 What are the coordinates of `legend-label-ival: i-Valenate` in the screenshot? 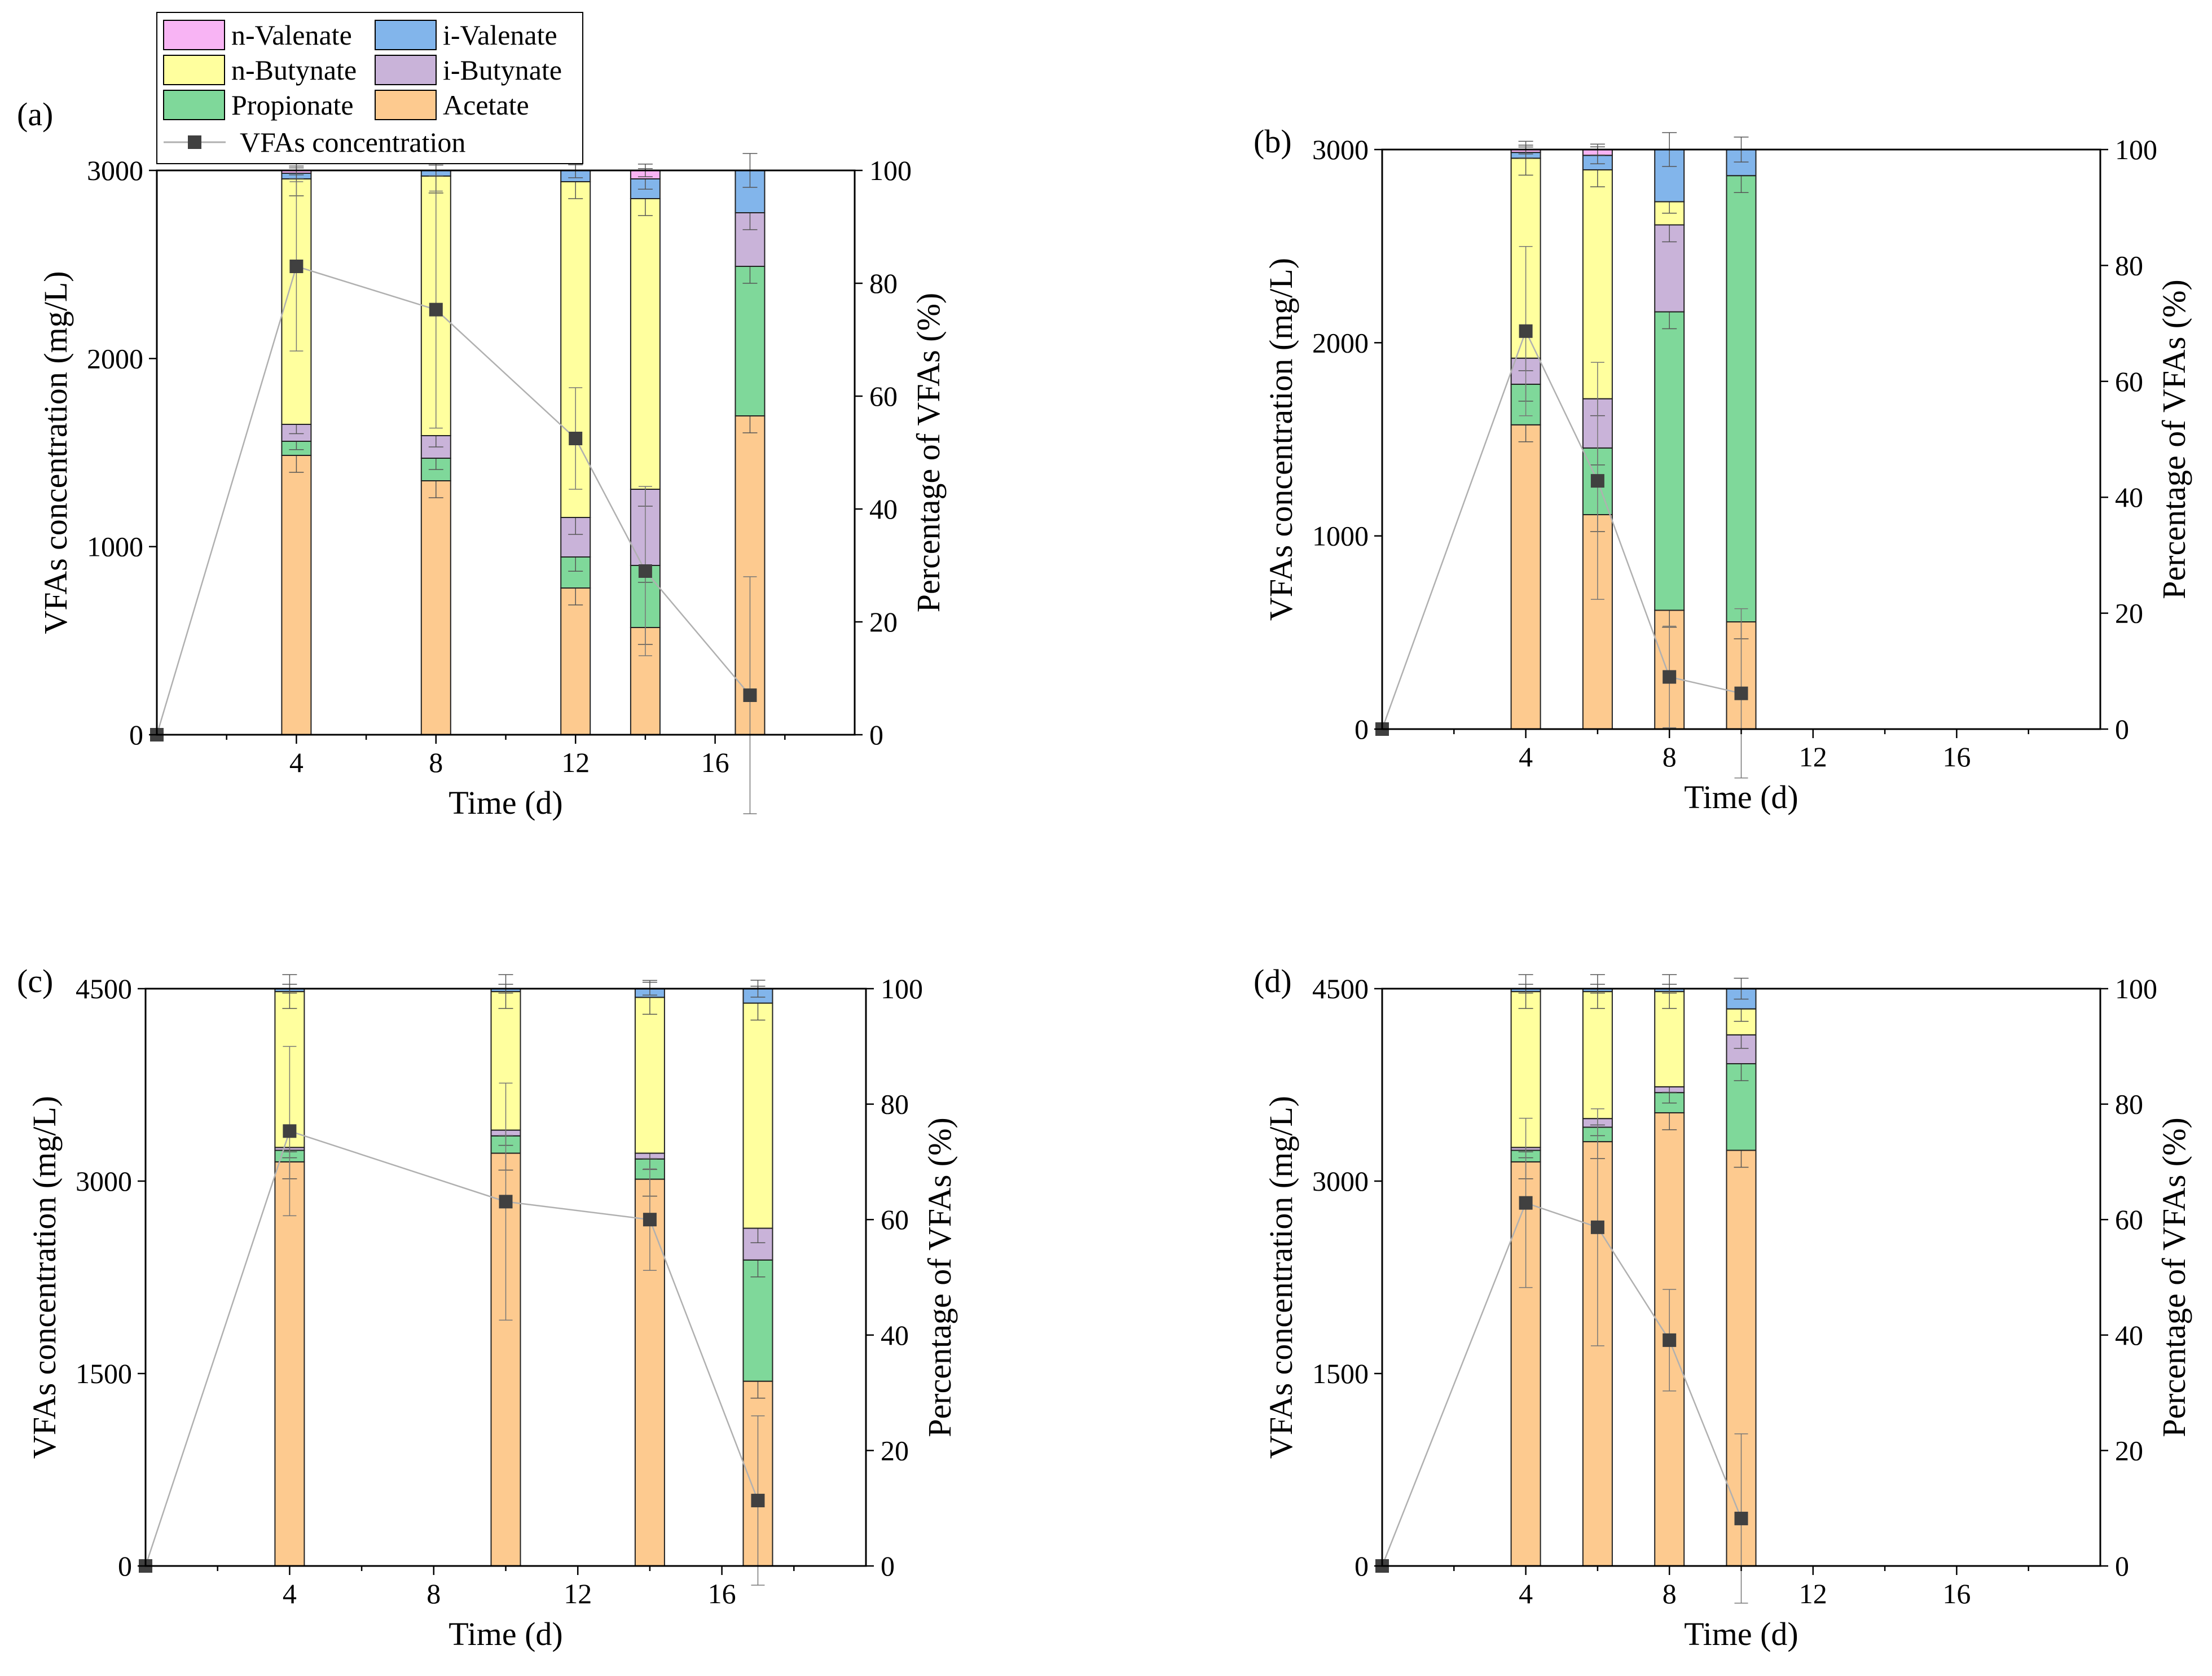 It's located at (500, 35).